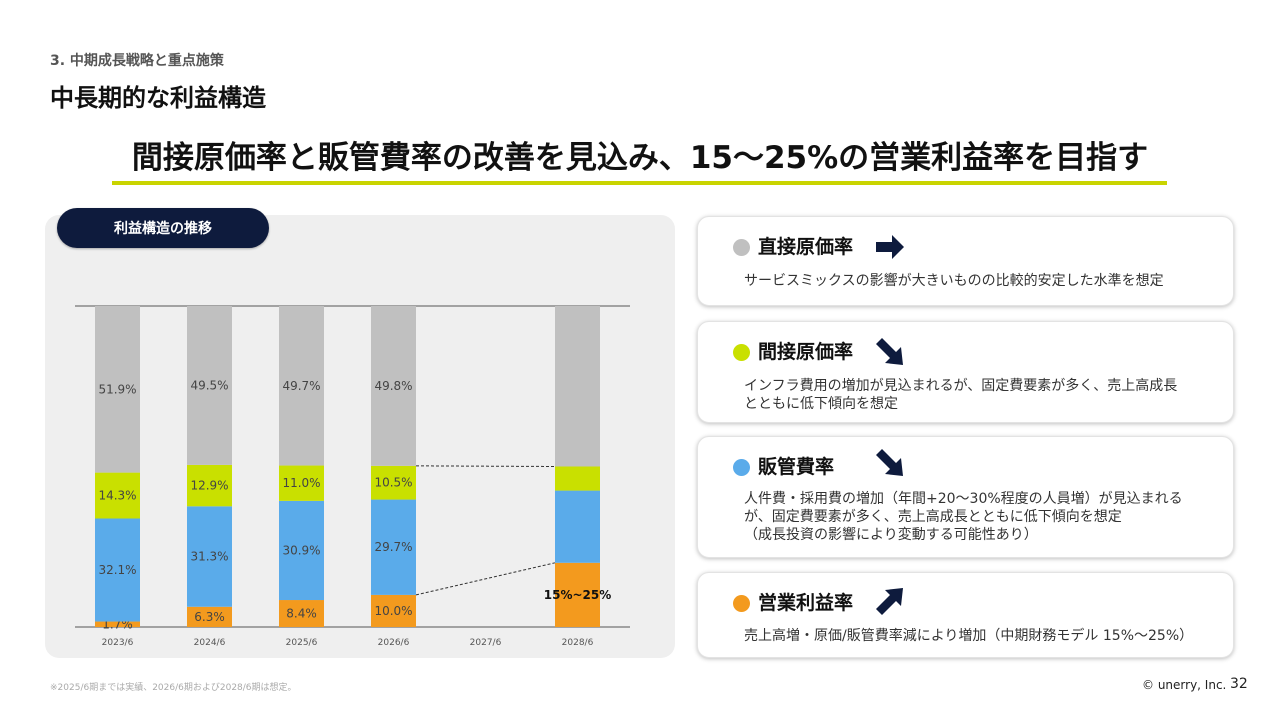 The width and height of the screenshot is (1280, 720). I want to click on chart-title-pill: 利益構造の推移, so click(163, 228).